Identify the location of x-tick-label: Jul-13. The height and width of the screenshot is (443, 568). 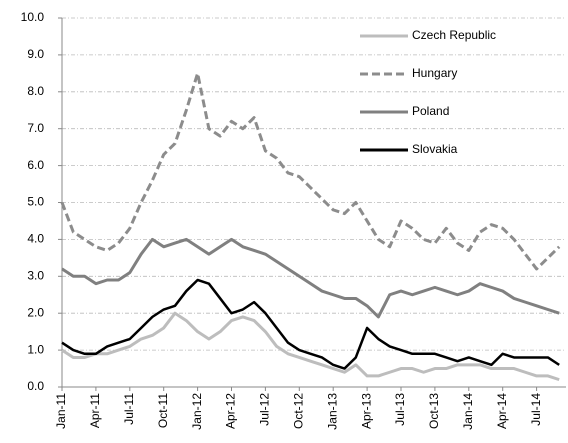
(400, 409).